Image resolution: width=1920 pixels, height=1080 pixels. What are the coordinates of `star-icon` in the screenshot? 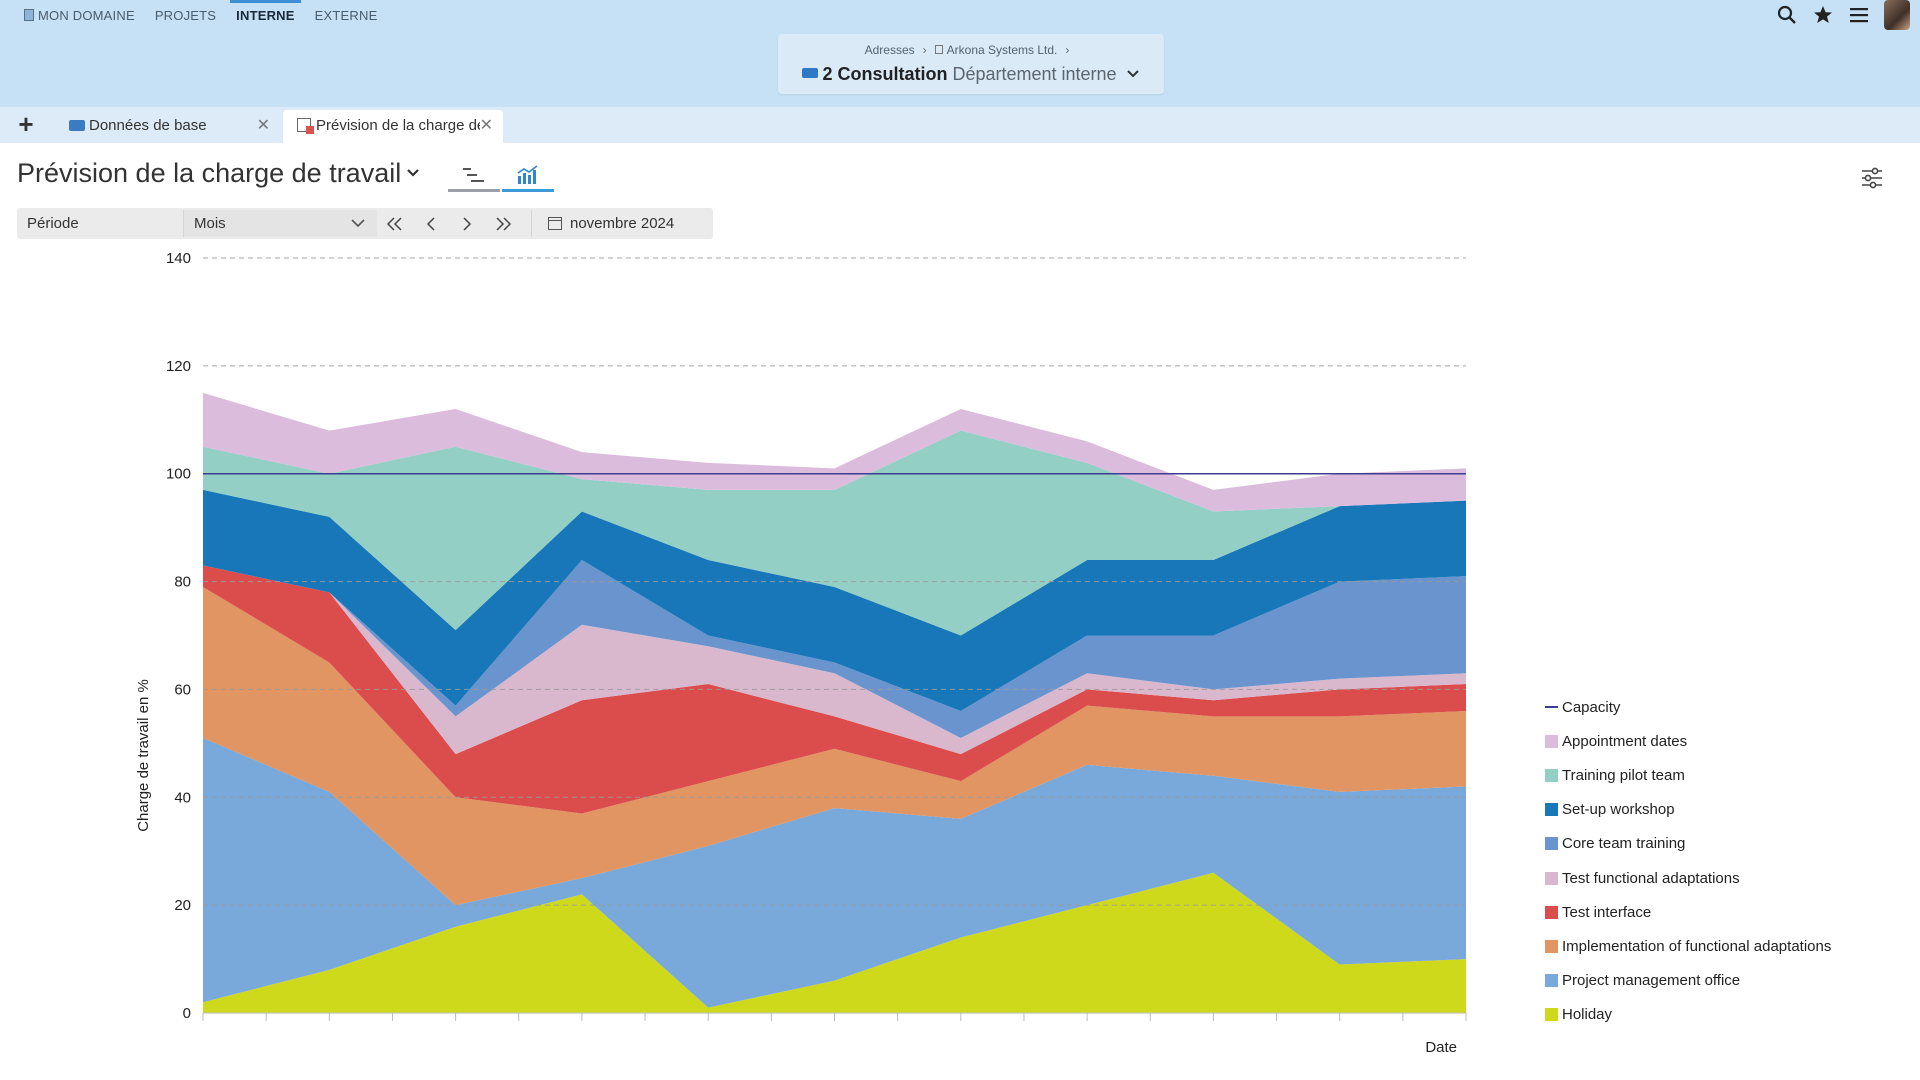 It's located at (1823, 15).